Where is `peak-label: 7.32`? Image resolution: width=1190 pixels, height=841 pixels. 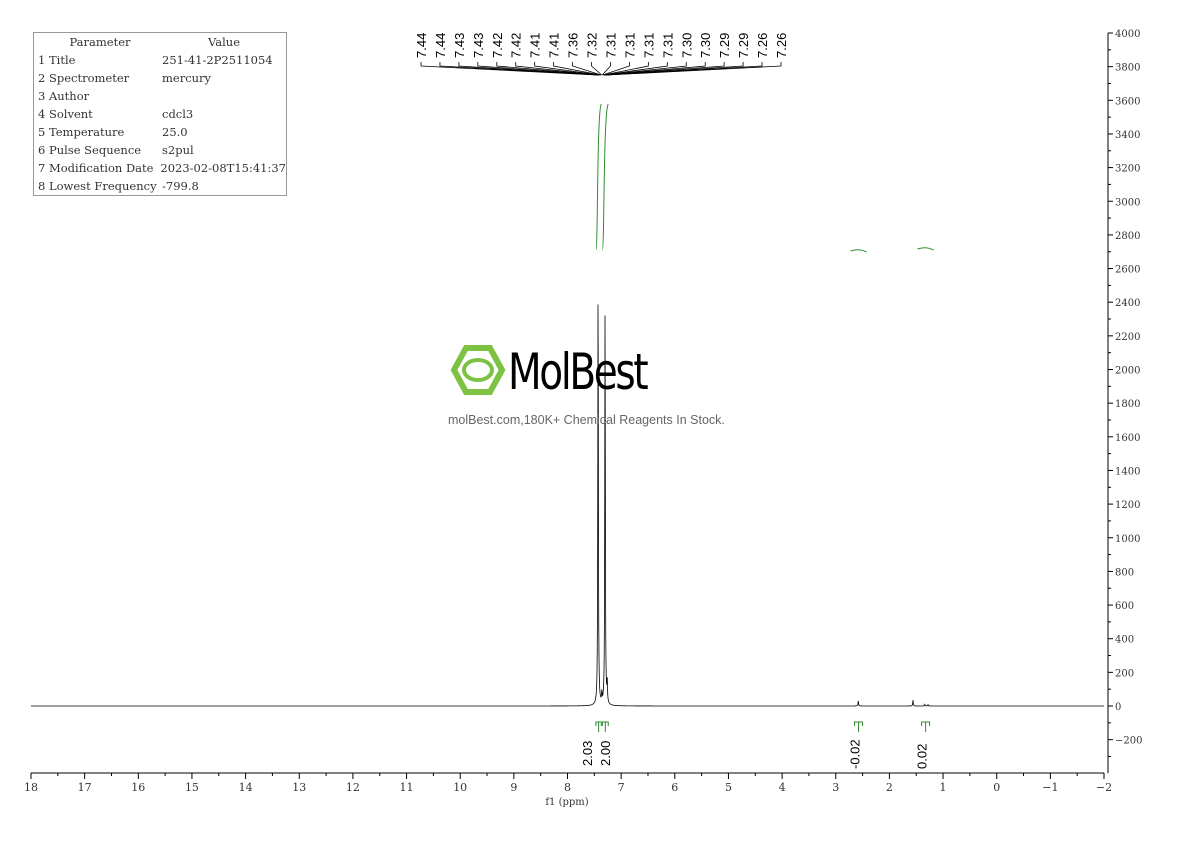 peak-label: 7.32 is located at coordinates (592, 45).